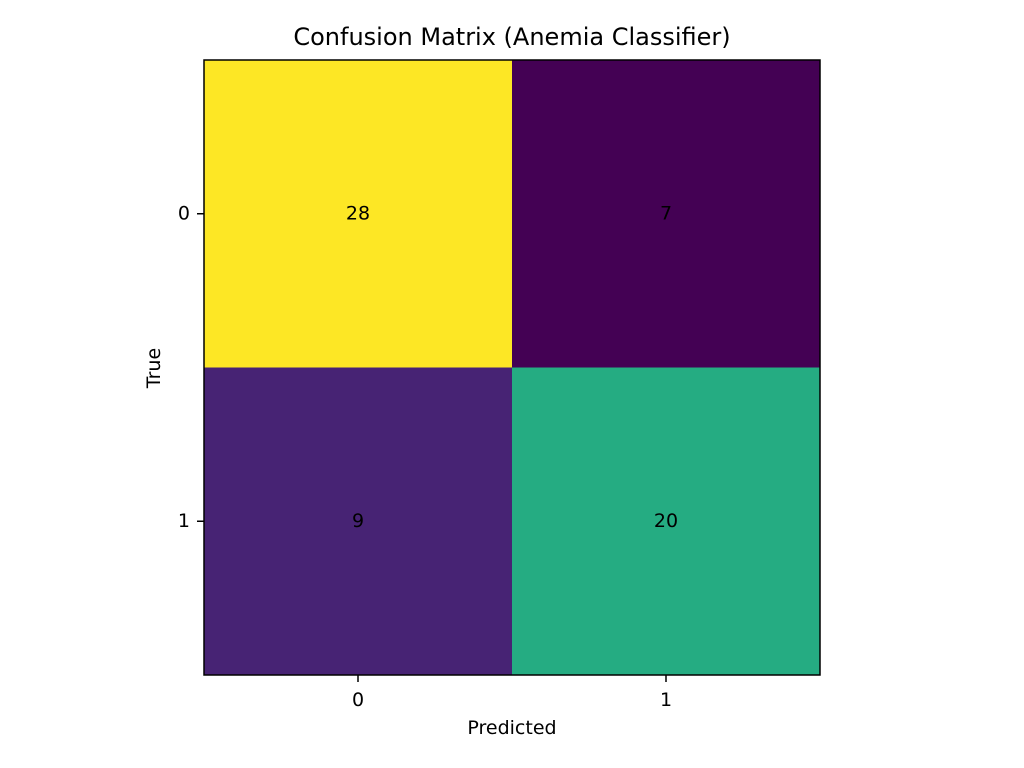  I want to click on cell-value-label-1-1: 20, so click(666, 521).